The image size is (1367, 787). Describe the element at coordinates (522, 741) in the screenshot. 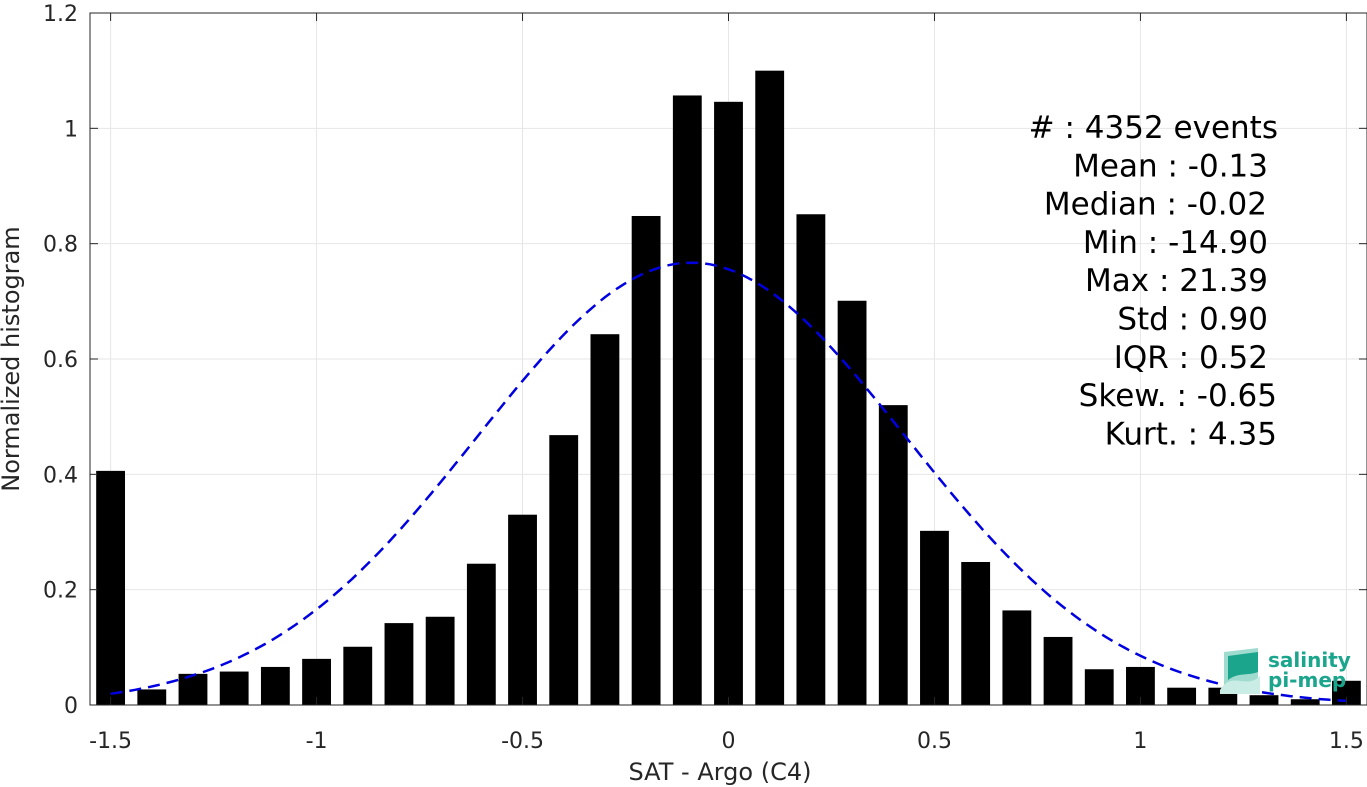

I see `x-tick-label: -0.5` at that location.